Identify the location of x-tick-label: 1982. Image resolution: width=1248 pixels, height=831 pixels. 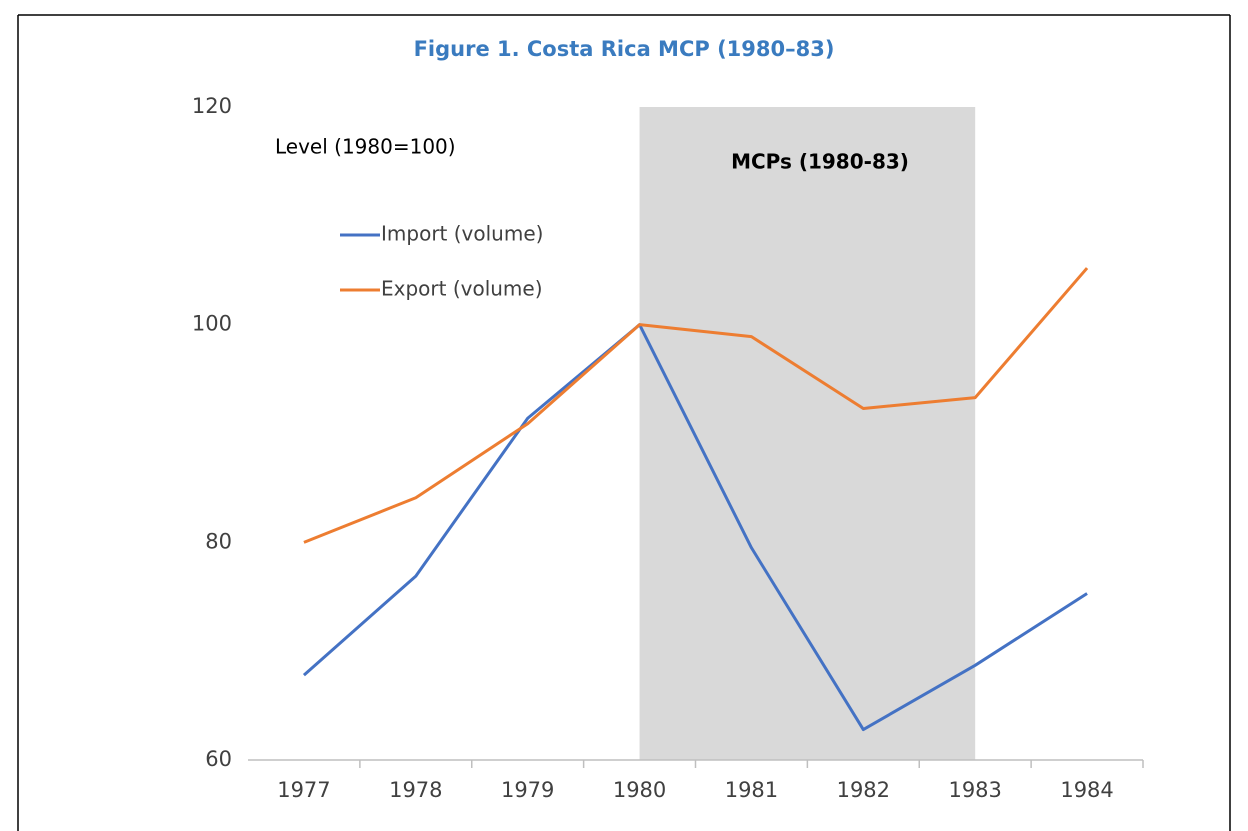
(863, 790).